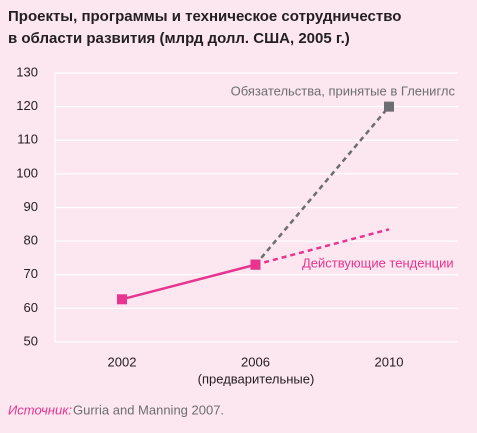  I want to click on y-tick-label: 120, so click(27, 105).